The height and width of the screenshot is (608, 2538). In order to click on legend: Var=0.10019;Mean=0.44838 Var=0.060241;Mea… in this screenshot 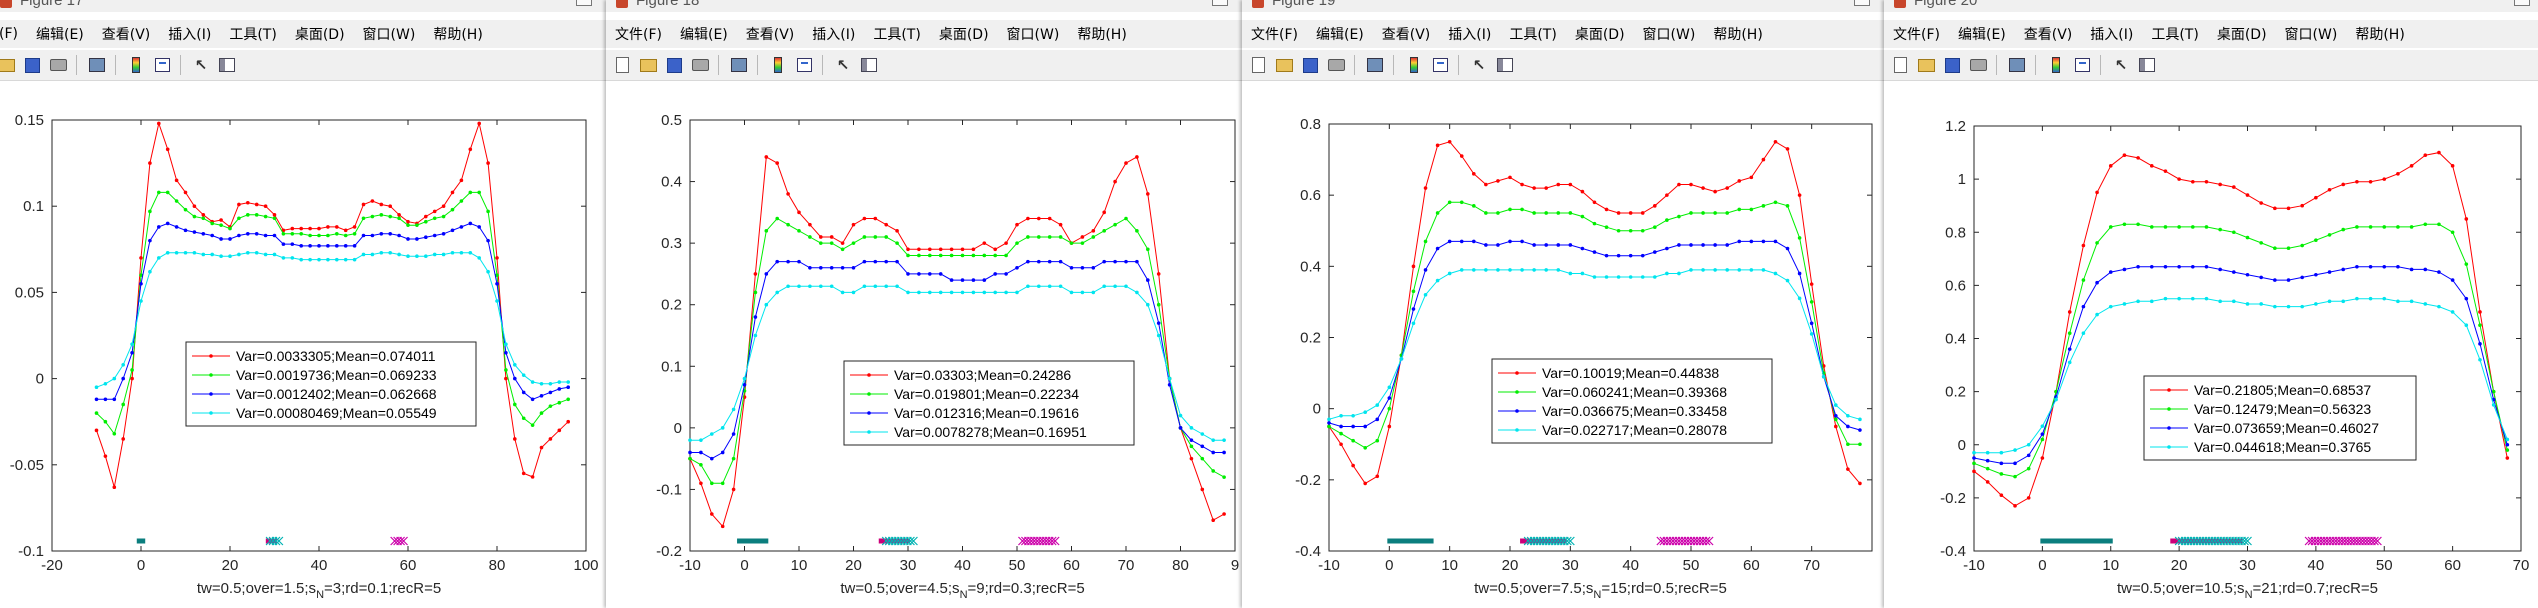, I will do `click(1632, 401)`.